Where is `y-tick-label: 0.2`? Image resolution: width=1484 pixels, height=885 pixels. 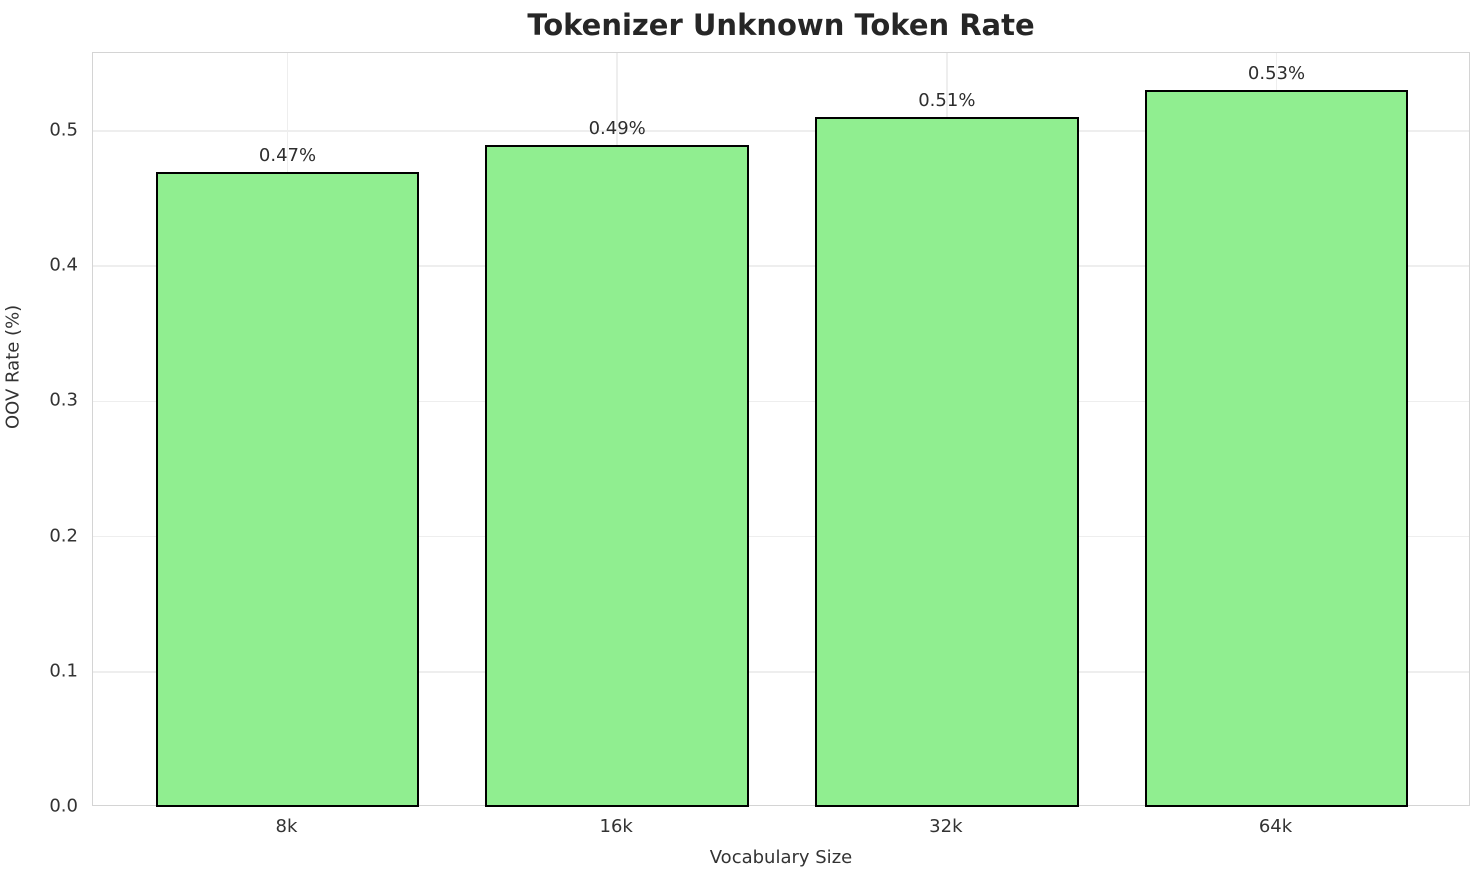 y-tick-label: 0.2 is located at coordinates (63, 536).